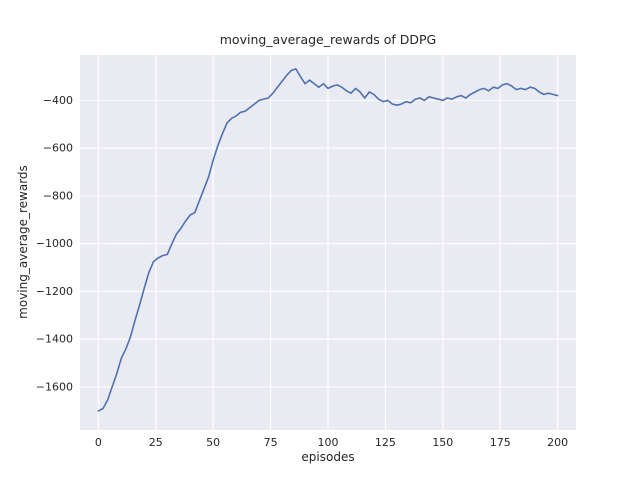 The height and width of the screenshot is (480, 640). What do you see at coordinates (385, 442) in the screenshot?
I see `x-tick-label: 125` at bounding box center [385, 442].